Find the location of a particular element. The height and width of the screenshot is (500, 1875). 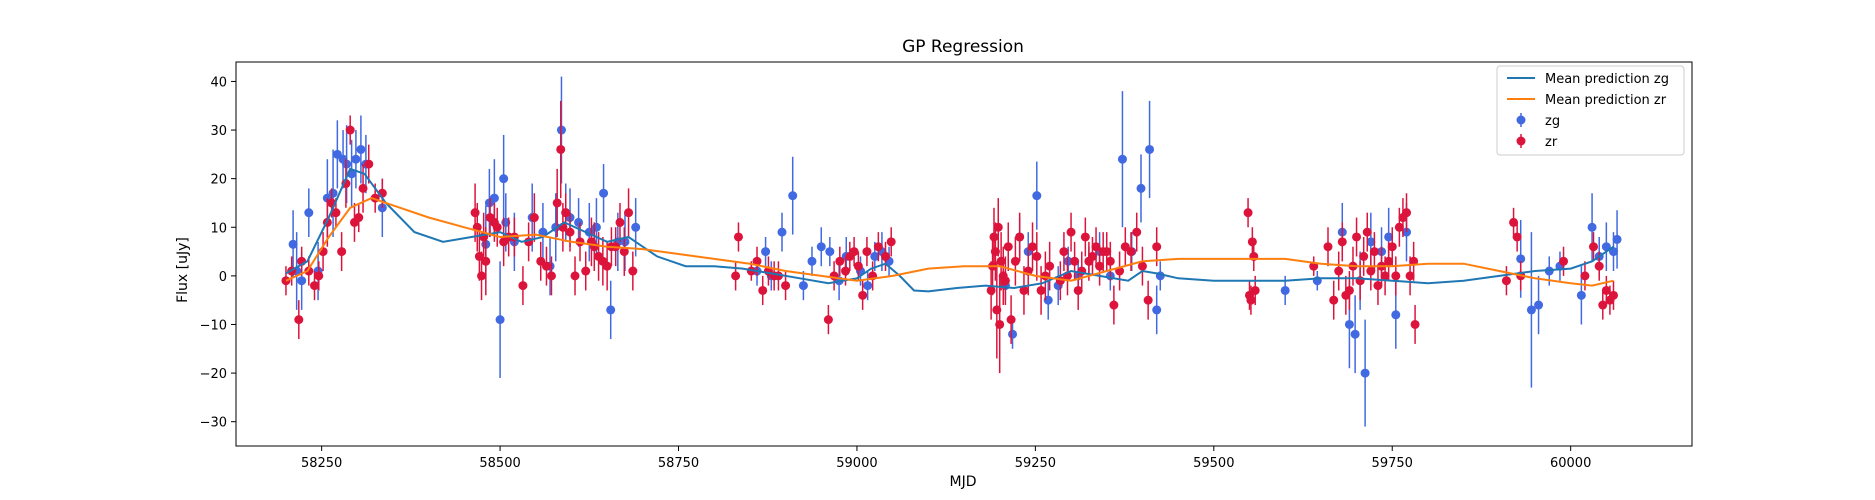

y-tick-label: 40 is located at coordinates (218, 82).